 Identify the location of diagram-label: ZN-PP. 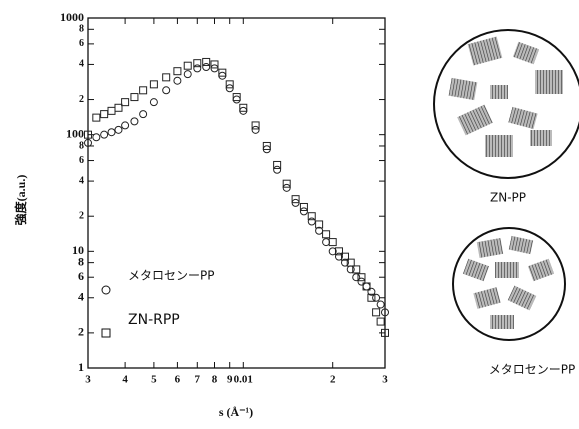
(508, 198).